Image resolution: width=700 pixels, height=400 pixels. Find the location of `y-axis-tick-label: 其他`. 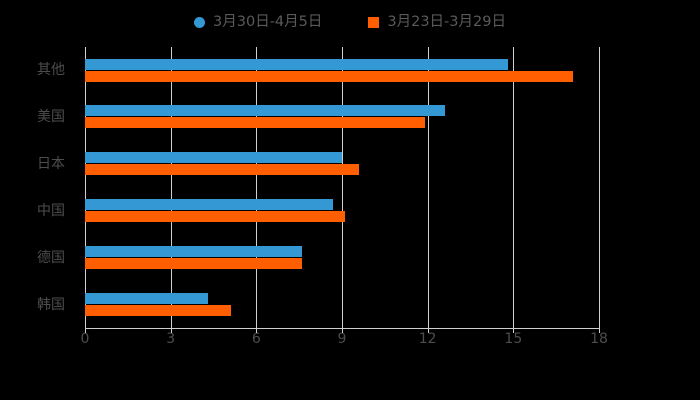

y-axis-tick-label: 其他 is located at coordinates (51, 70).